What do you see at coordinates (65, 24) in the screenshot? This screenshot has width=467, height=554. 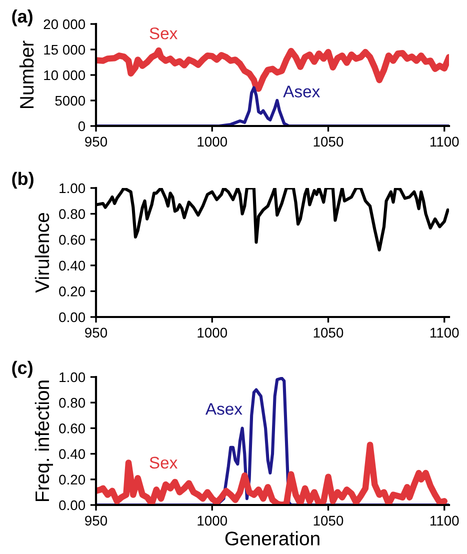 I see `y-tick-label: 20 000` at bounding box center [65, 24].